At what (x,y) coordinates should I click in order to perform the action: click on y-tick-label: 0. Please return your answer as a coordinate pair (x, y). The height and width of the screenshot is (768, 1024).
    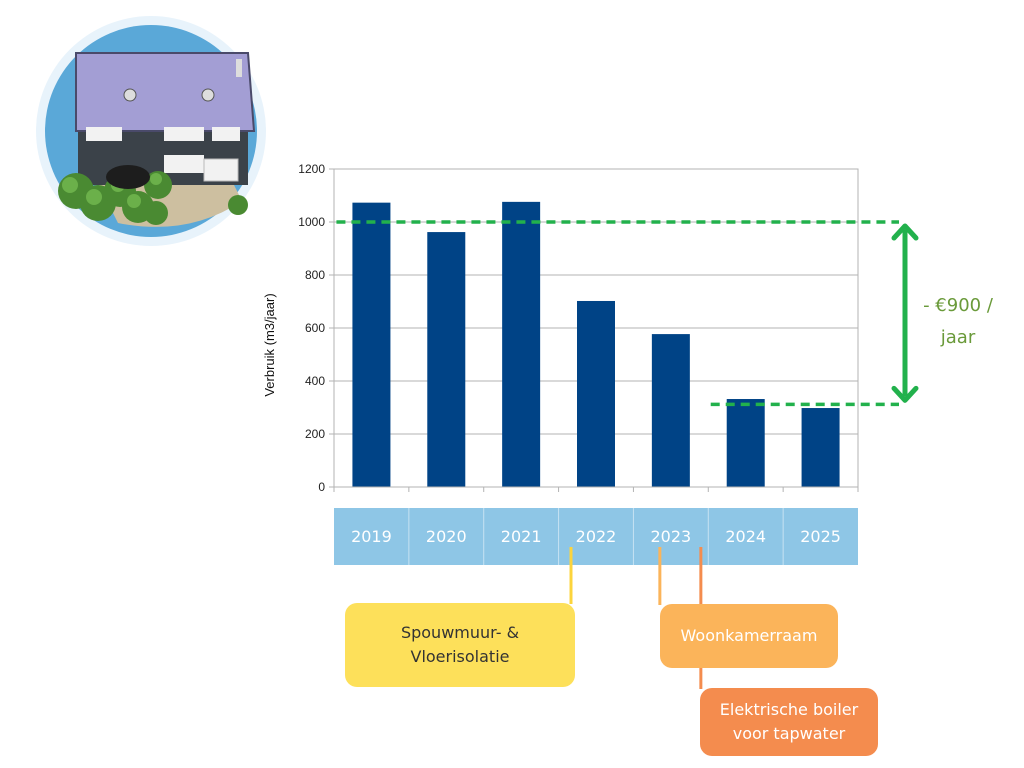
    Looking at the image, I should click on (321, 487).